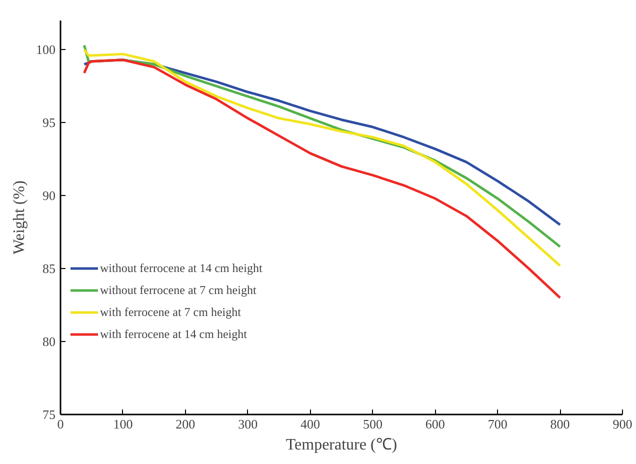 The width and height of the screenshot is (636, 464). I want to click on x-axis-title: Temperature (℃), so click(342, 445).